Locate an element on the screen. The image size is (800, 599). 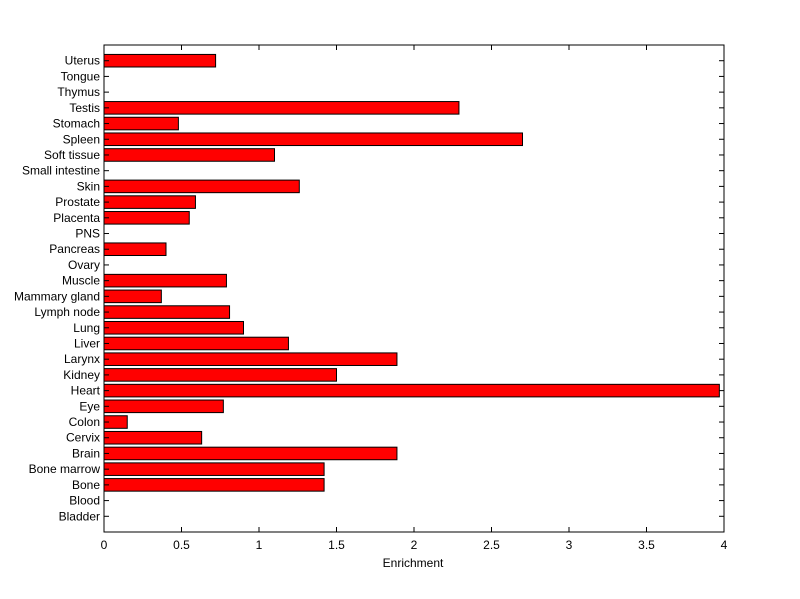
bar-lung is located at coordinates (173, 327).